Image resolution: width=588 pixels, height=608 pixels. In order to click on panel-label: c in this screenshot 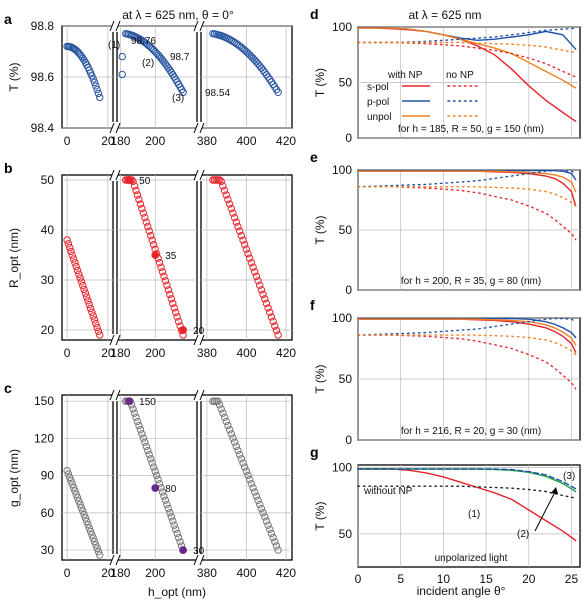, I will do `click(8, 388)`.